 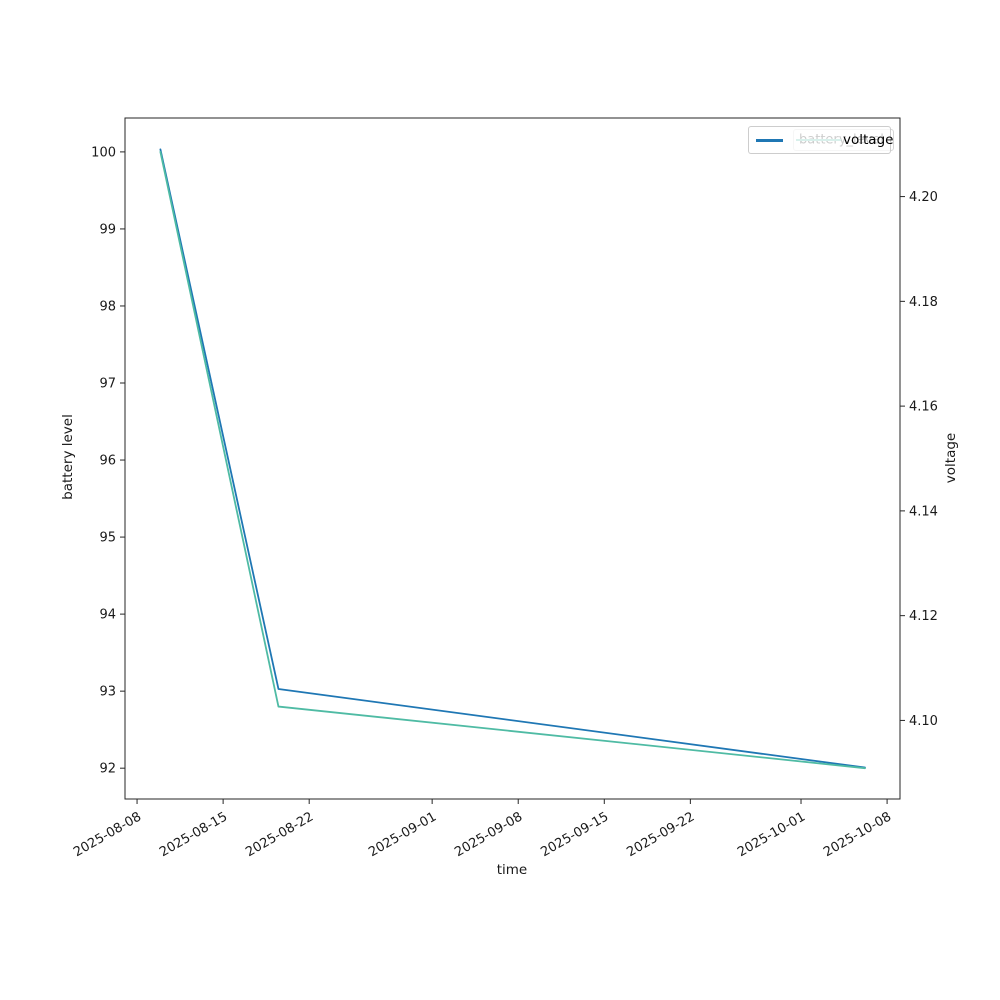 What do you see at coordinates (923, 302) in the screenshot?
I see `y-right-tick-label: 4.18` at bounding box center [923, 302].